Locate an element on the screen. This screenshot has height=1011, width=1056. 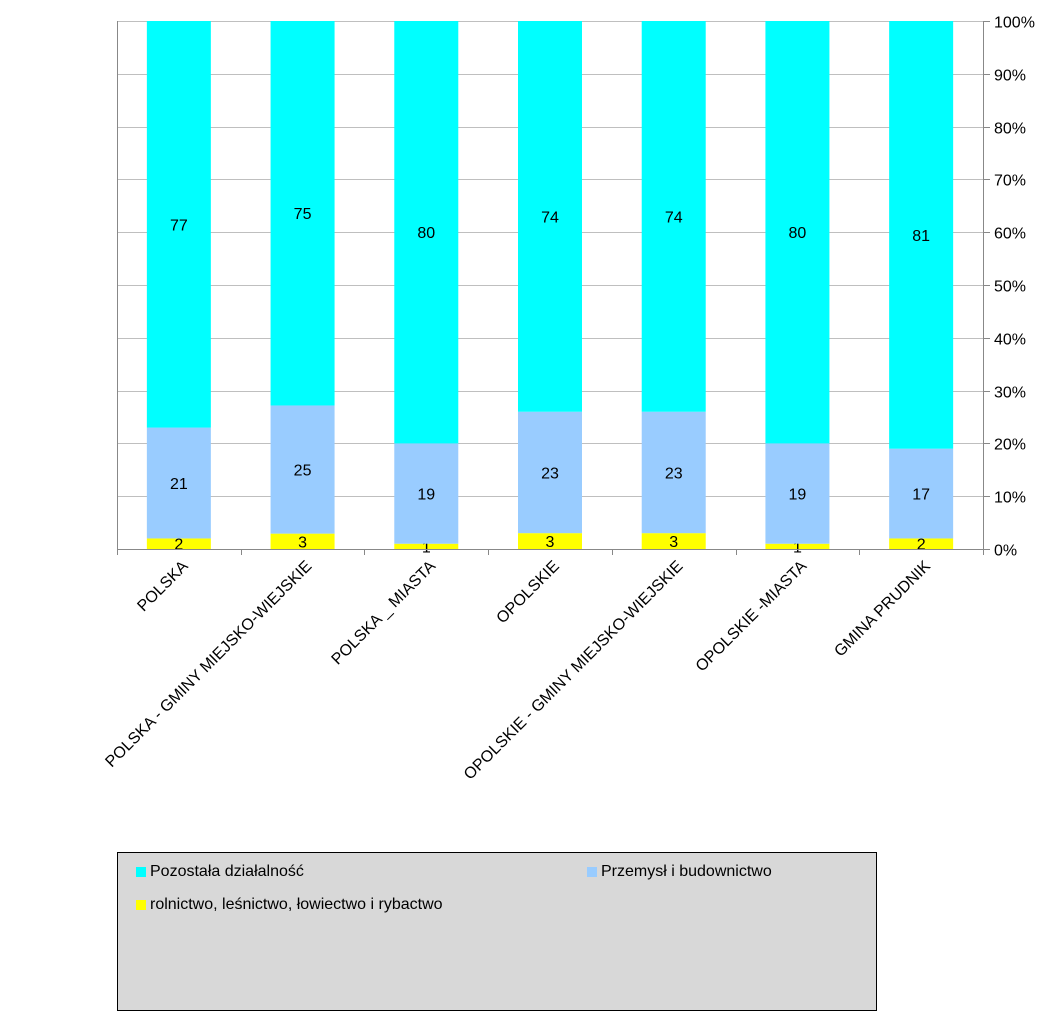
legend-swatch-pozostala is located at coordinates (141, 872).